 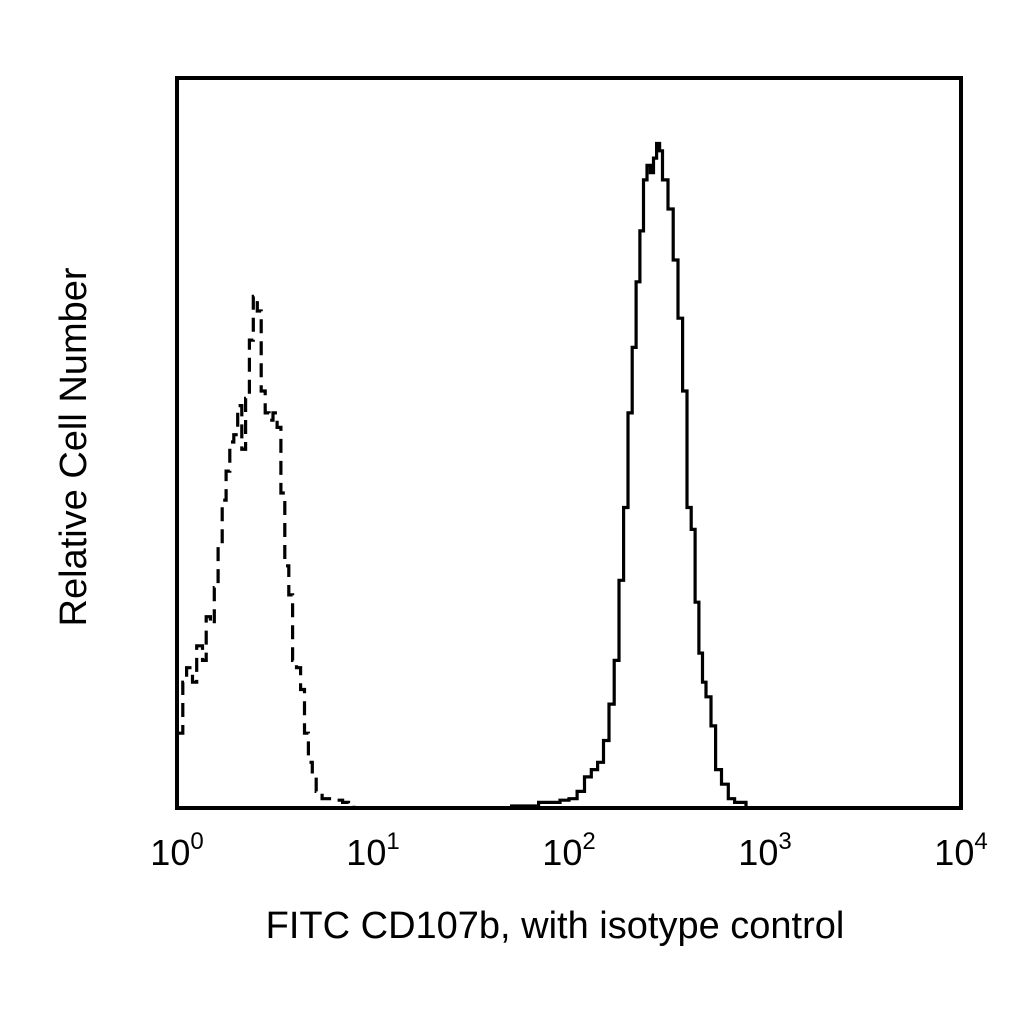 I want to click on x-tick-labels: 10⁰ 10¹ 10² 10³ 10⁴, so click(x=568, y=850).